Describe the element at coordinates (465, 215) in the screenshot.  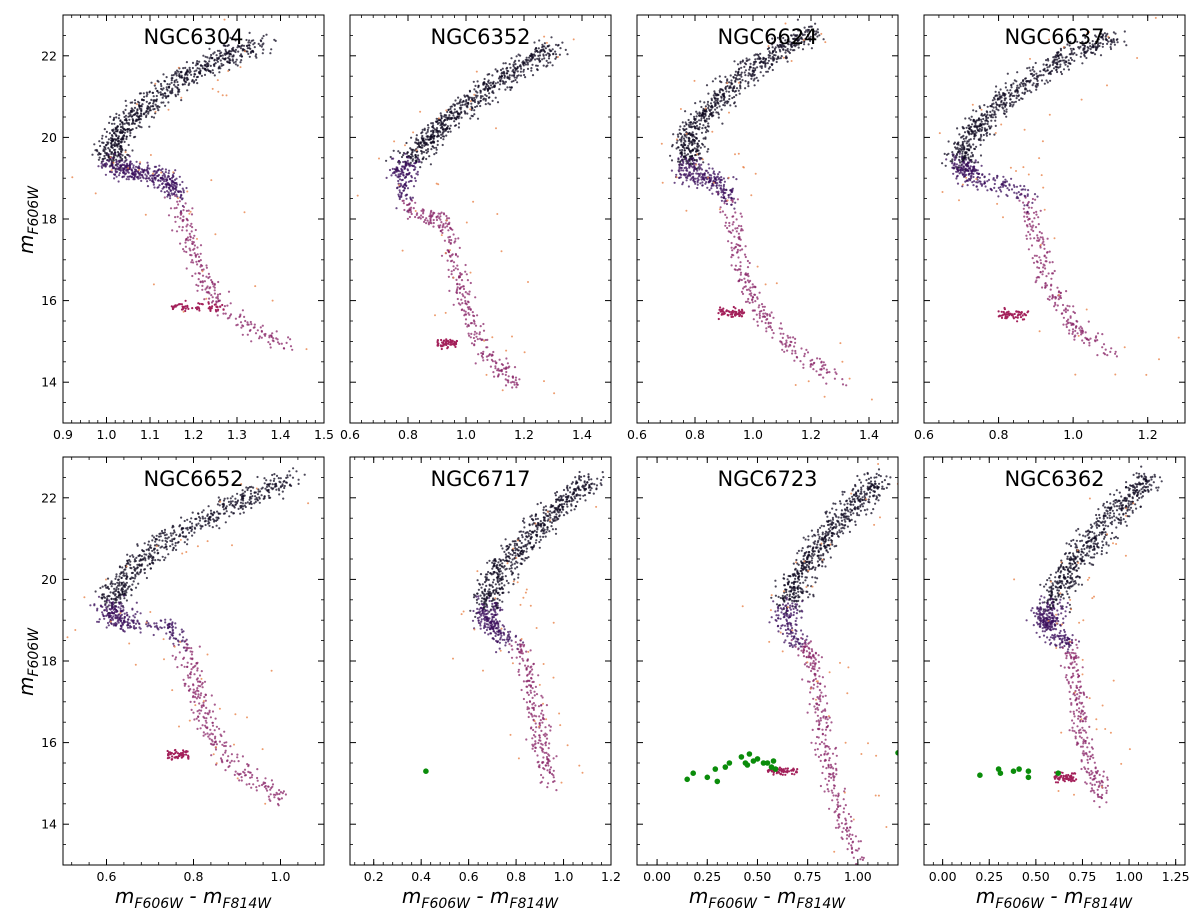
I see `star-points` at that location.